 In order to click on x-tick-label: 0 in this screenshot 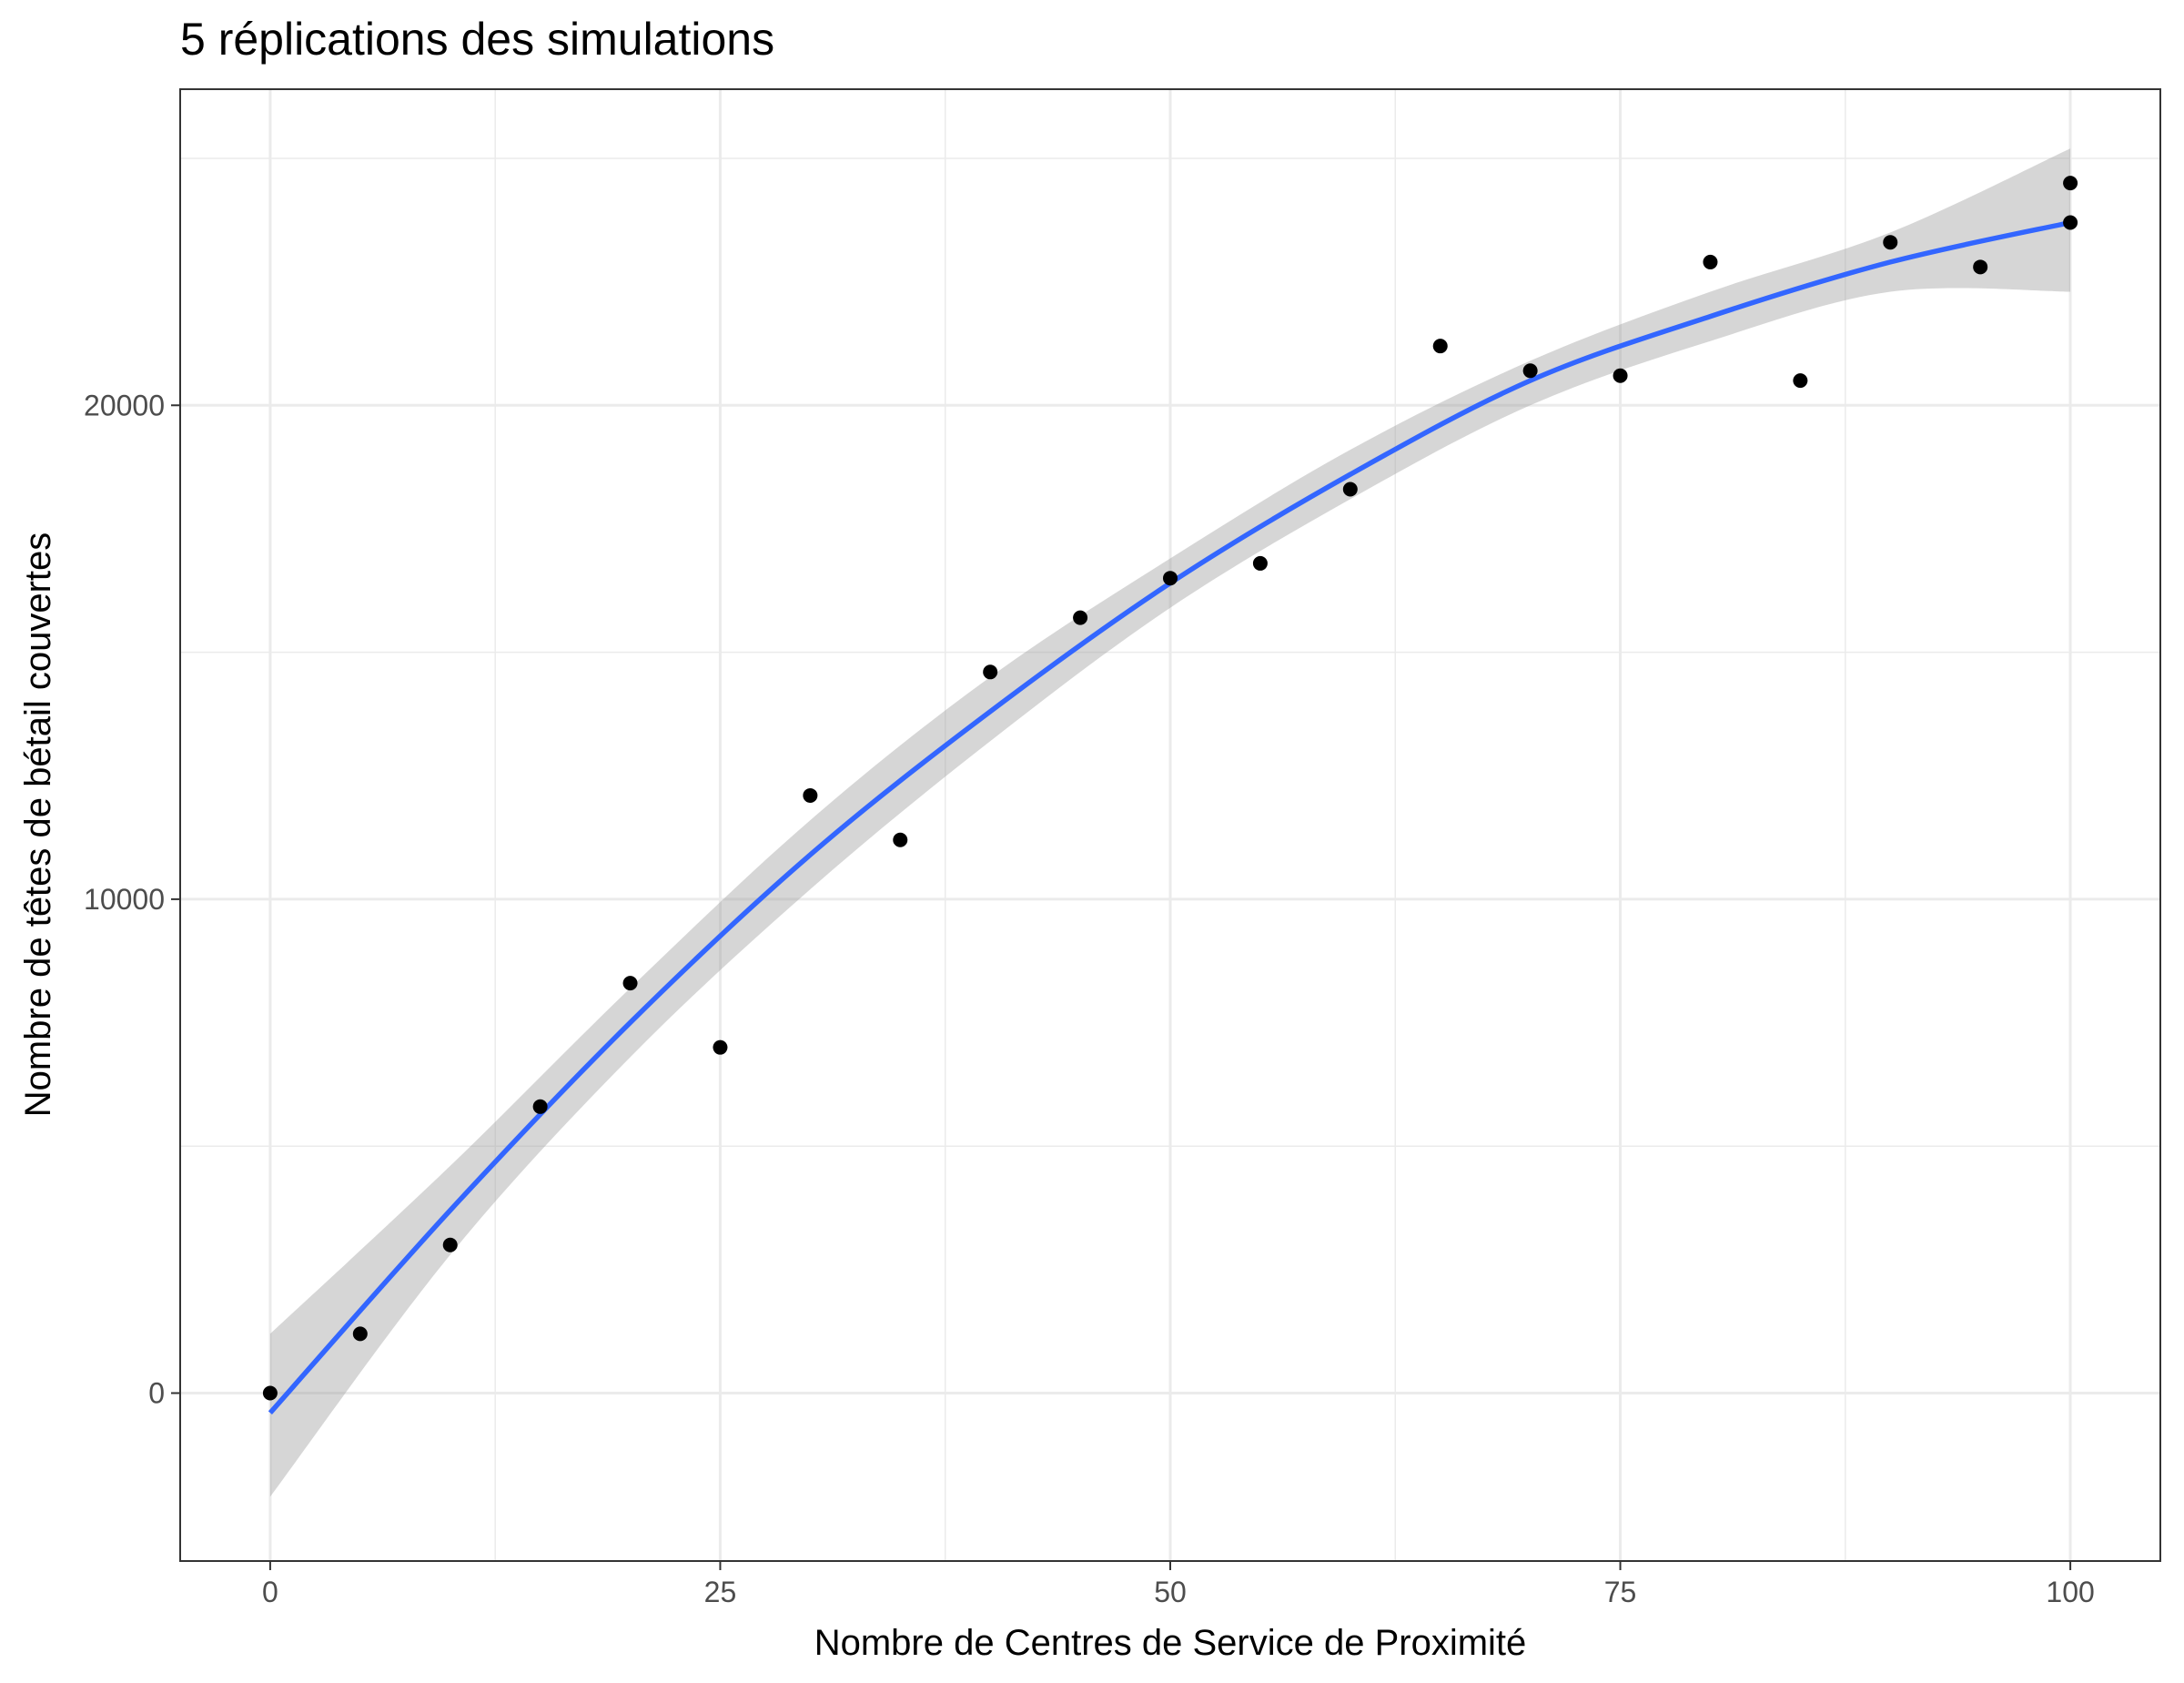, I will do `click(270, 1592)`.